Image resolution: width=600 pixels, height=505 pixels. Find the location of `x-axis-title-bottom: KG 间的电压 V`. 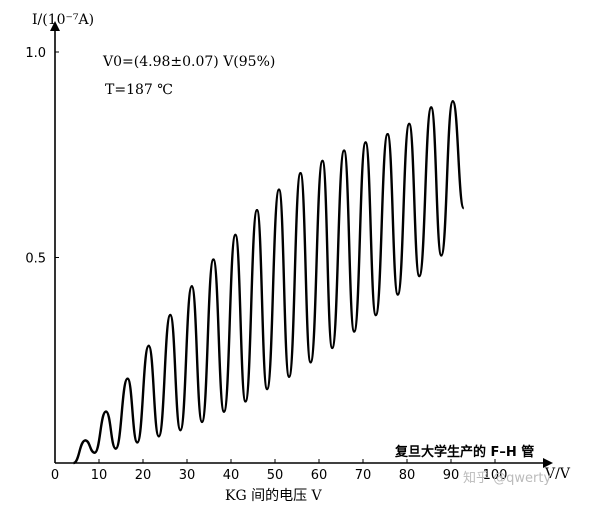

x-axis-title-bottom: KG 间的电压 V is located at coordinates (274, 496).